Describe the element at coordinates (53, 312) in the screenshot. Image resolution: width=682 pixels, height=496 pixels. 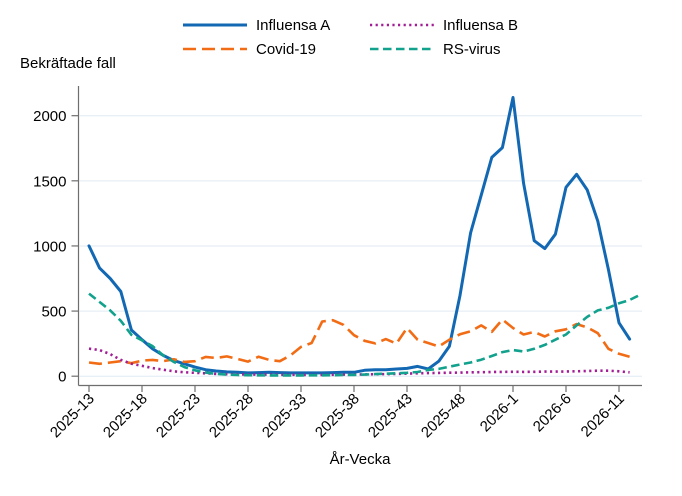
I see `y-tick-label: 500` at that location.